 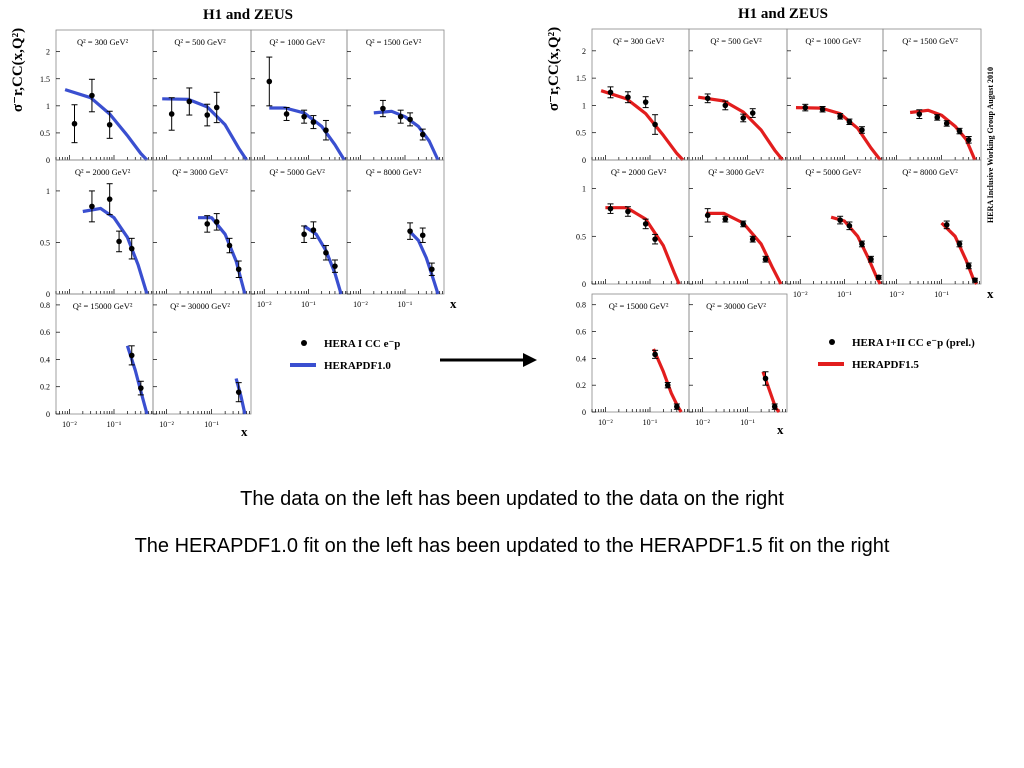 I want to click on panel-8: 10⁻² 10⁻¹ Q² = 8000 GeV², so click(x=395, y=234).